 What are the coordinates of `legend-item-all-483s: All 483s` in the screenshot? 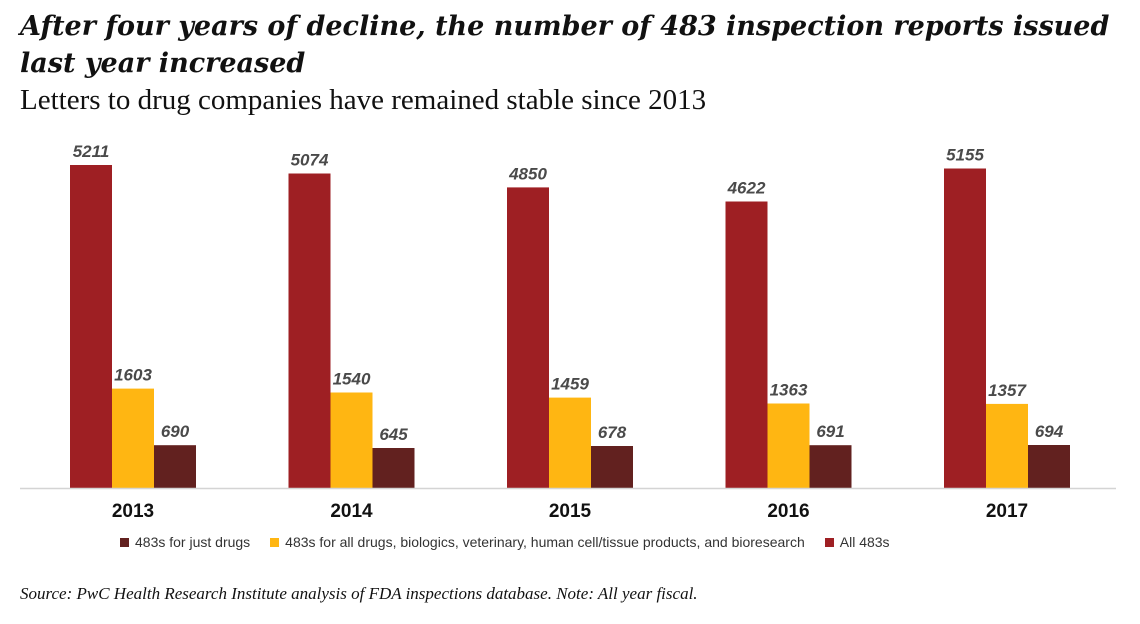 It's located at (857, 542).